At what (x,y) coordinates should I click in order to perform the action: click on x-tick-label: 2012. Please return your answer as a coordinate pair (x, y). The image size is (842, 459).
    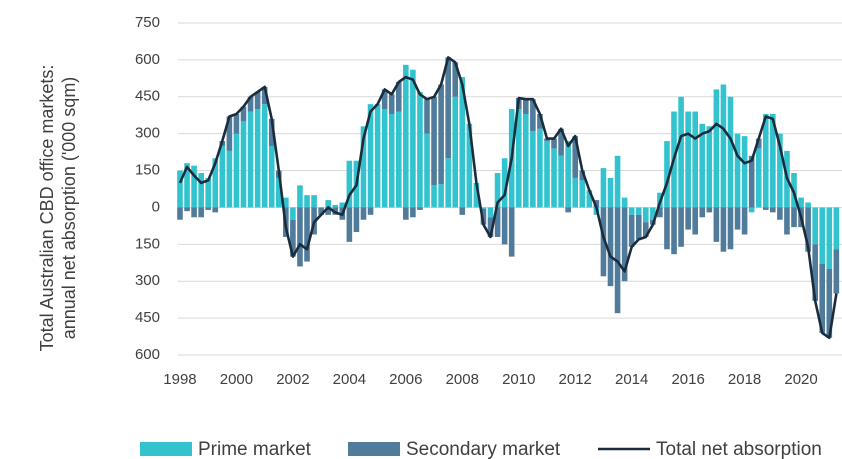
    Looking at the image, I should click on (575, 379).